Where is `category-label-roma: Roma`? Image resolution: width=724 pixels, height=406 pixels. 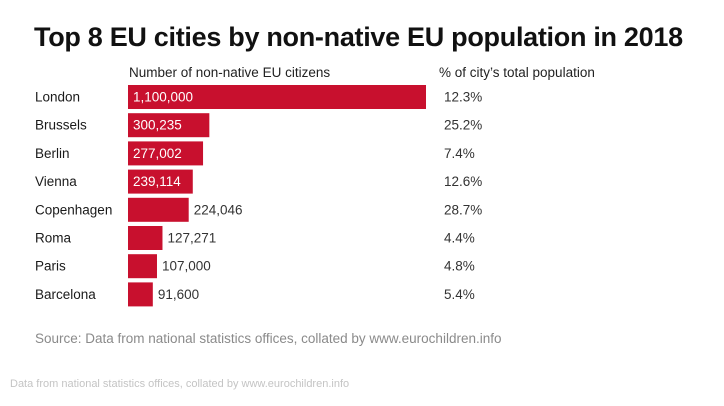 category-label-roma: Roma is located at coordinates (53, 238).